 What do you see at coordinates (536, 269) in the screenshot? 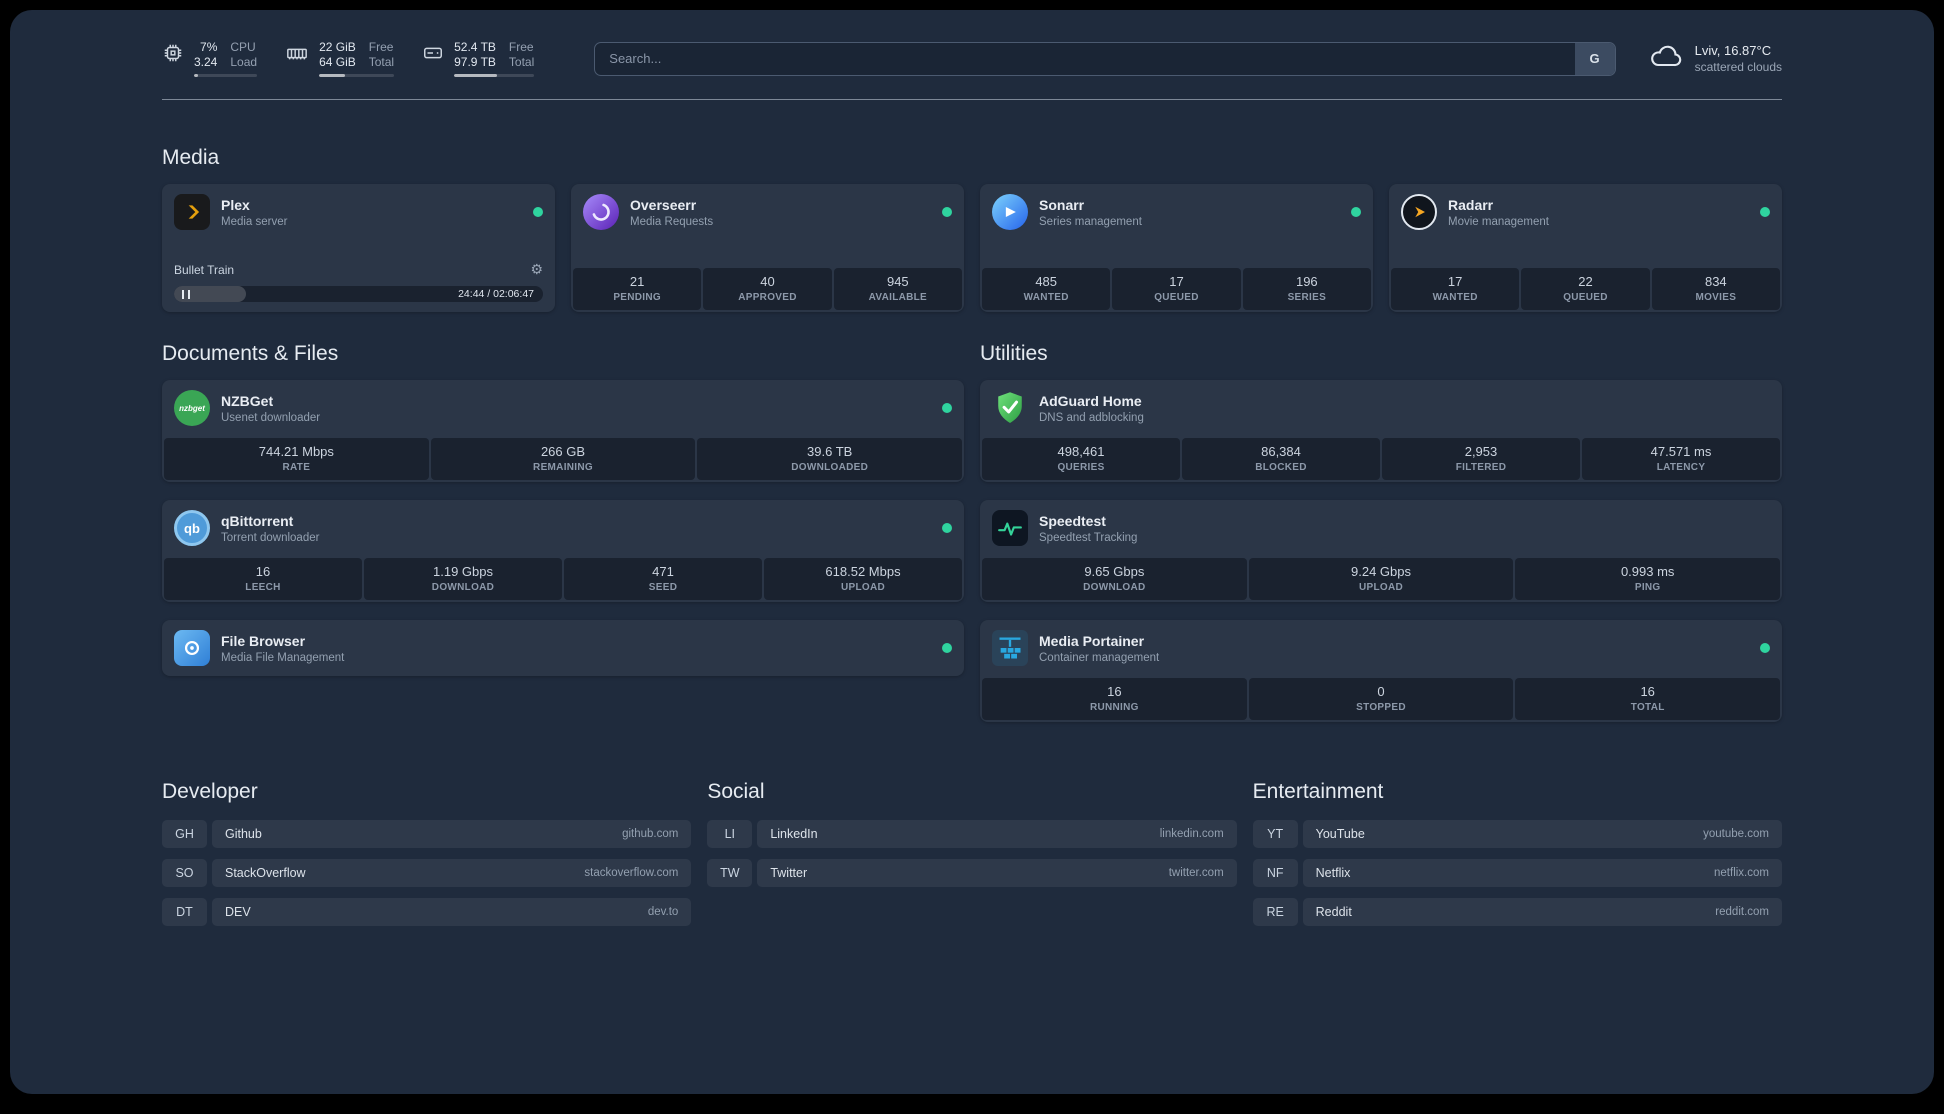
I see `gear-icon: ⚙` at bounding box center [536, 269].